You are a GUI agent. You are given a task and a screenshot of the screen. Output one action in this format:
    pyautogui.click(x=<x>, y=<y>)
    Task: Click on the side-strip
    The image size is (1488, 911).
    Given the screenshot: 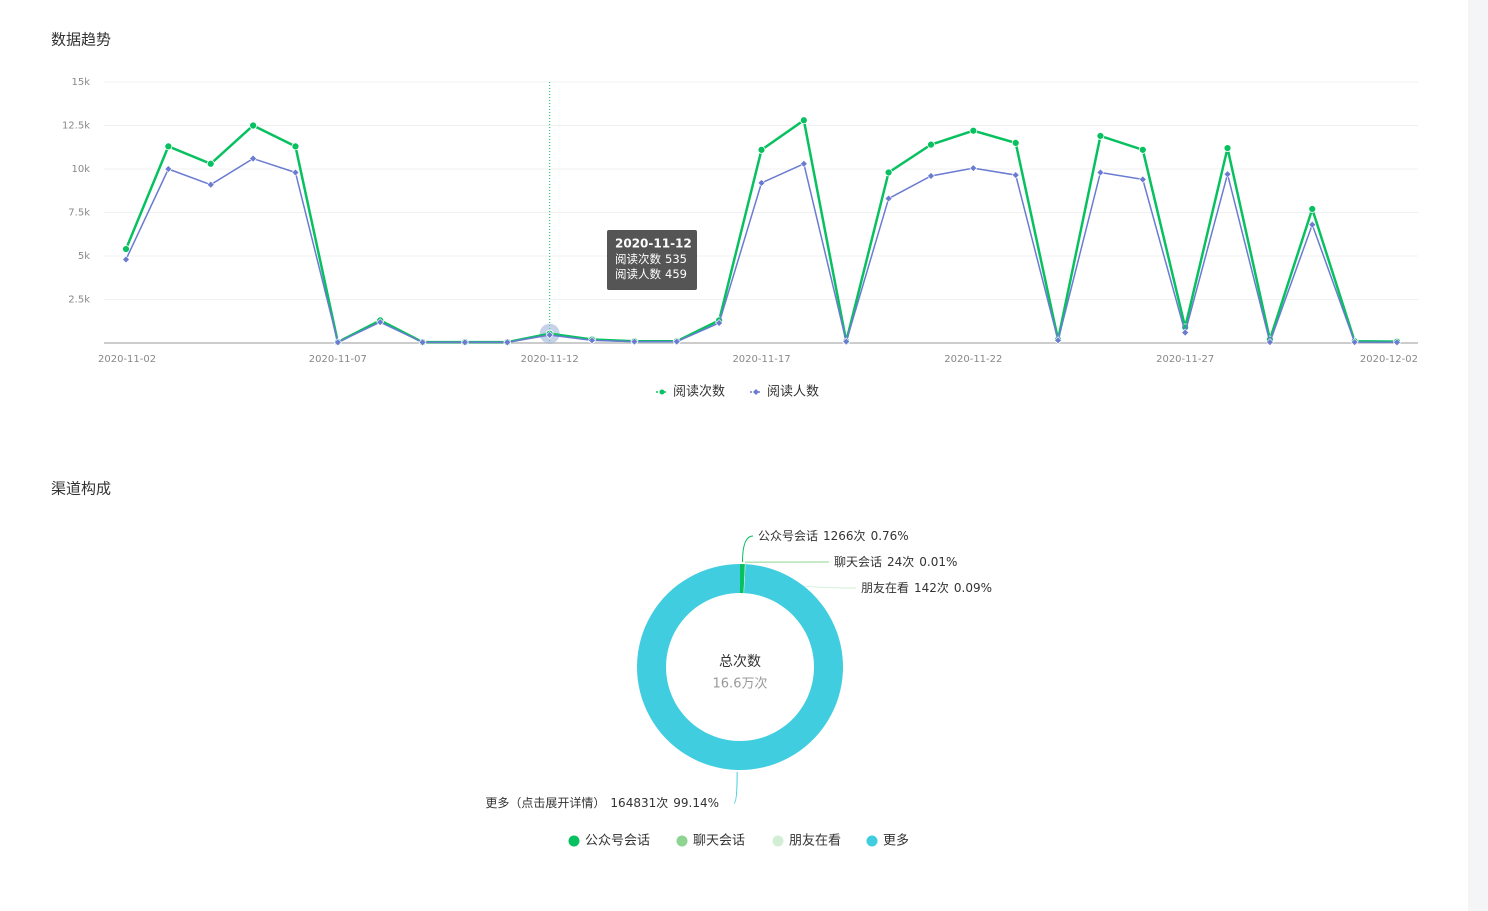 What is the action you would take?
    pyautogui.click(x=1478, y=455)
    